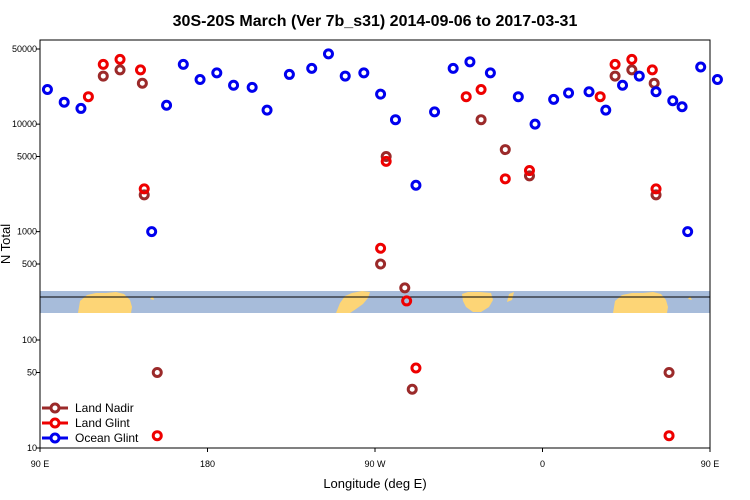 The width and height of the screenshot is (750, 500). I want to click on y-tick-label: 1000, so click(27, 232).